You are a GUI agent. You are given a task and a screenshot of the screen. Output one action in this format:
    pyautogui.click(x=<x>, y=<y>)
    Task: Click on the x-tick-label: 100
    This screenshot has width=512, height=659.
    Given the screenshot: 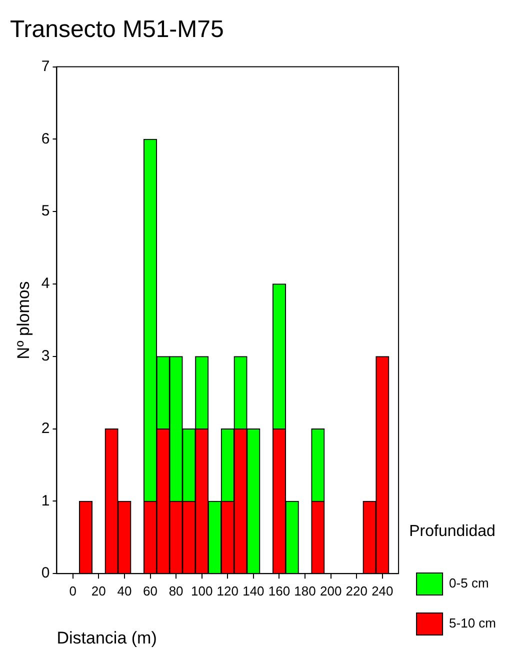 What is the action you would take?
    pyautogui.click(x=201, y=591)
    